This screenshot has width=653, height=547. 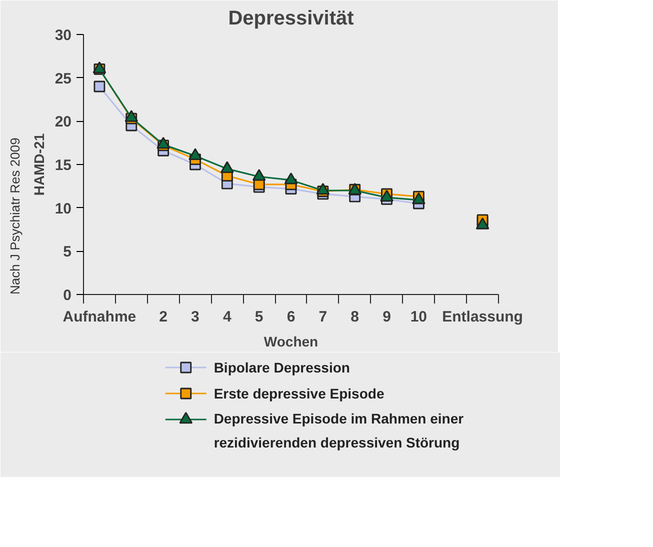 What do you see at coordinates (67, 295) in the screenshot?
I see `y-tick-label: 0` at bounding box center [67, 295].